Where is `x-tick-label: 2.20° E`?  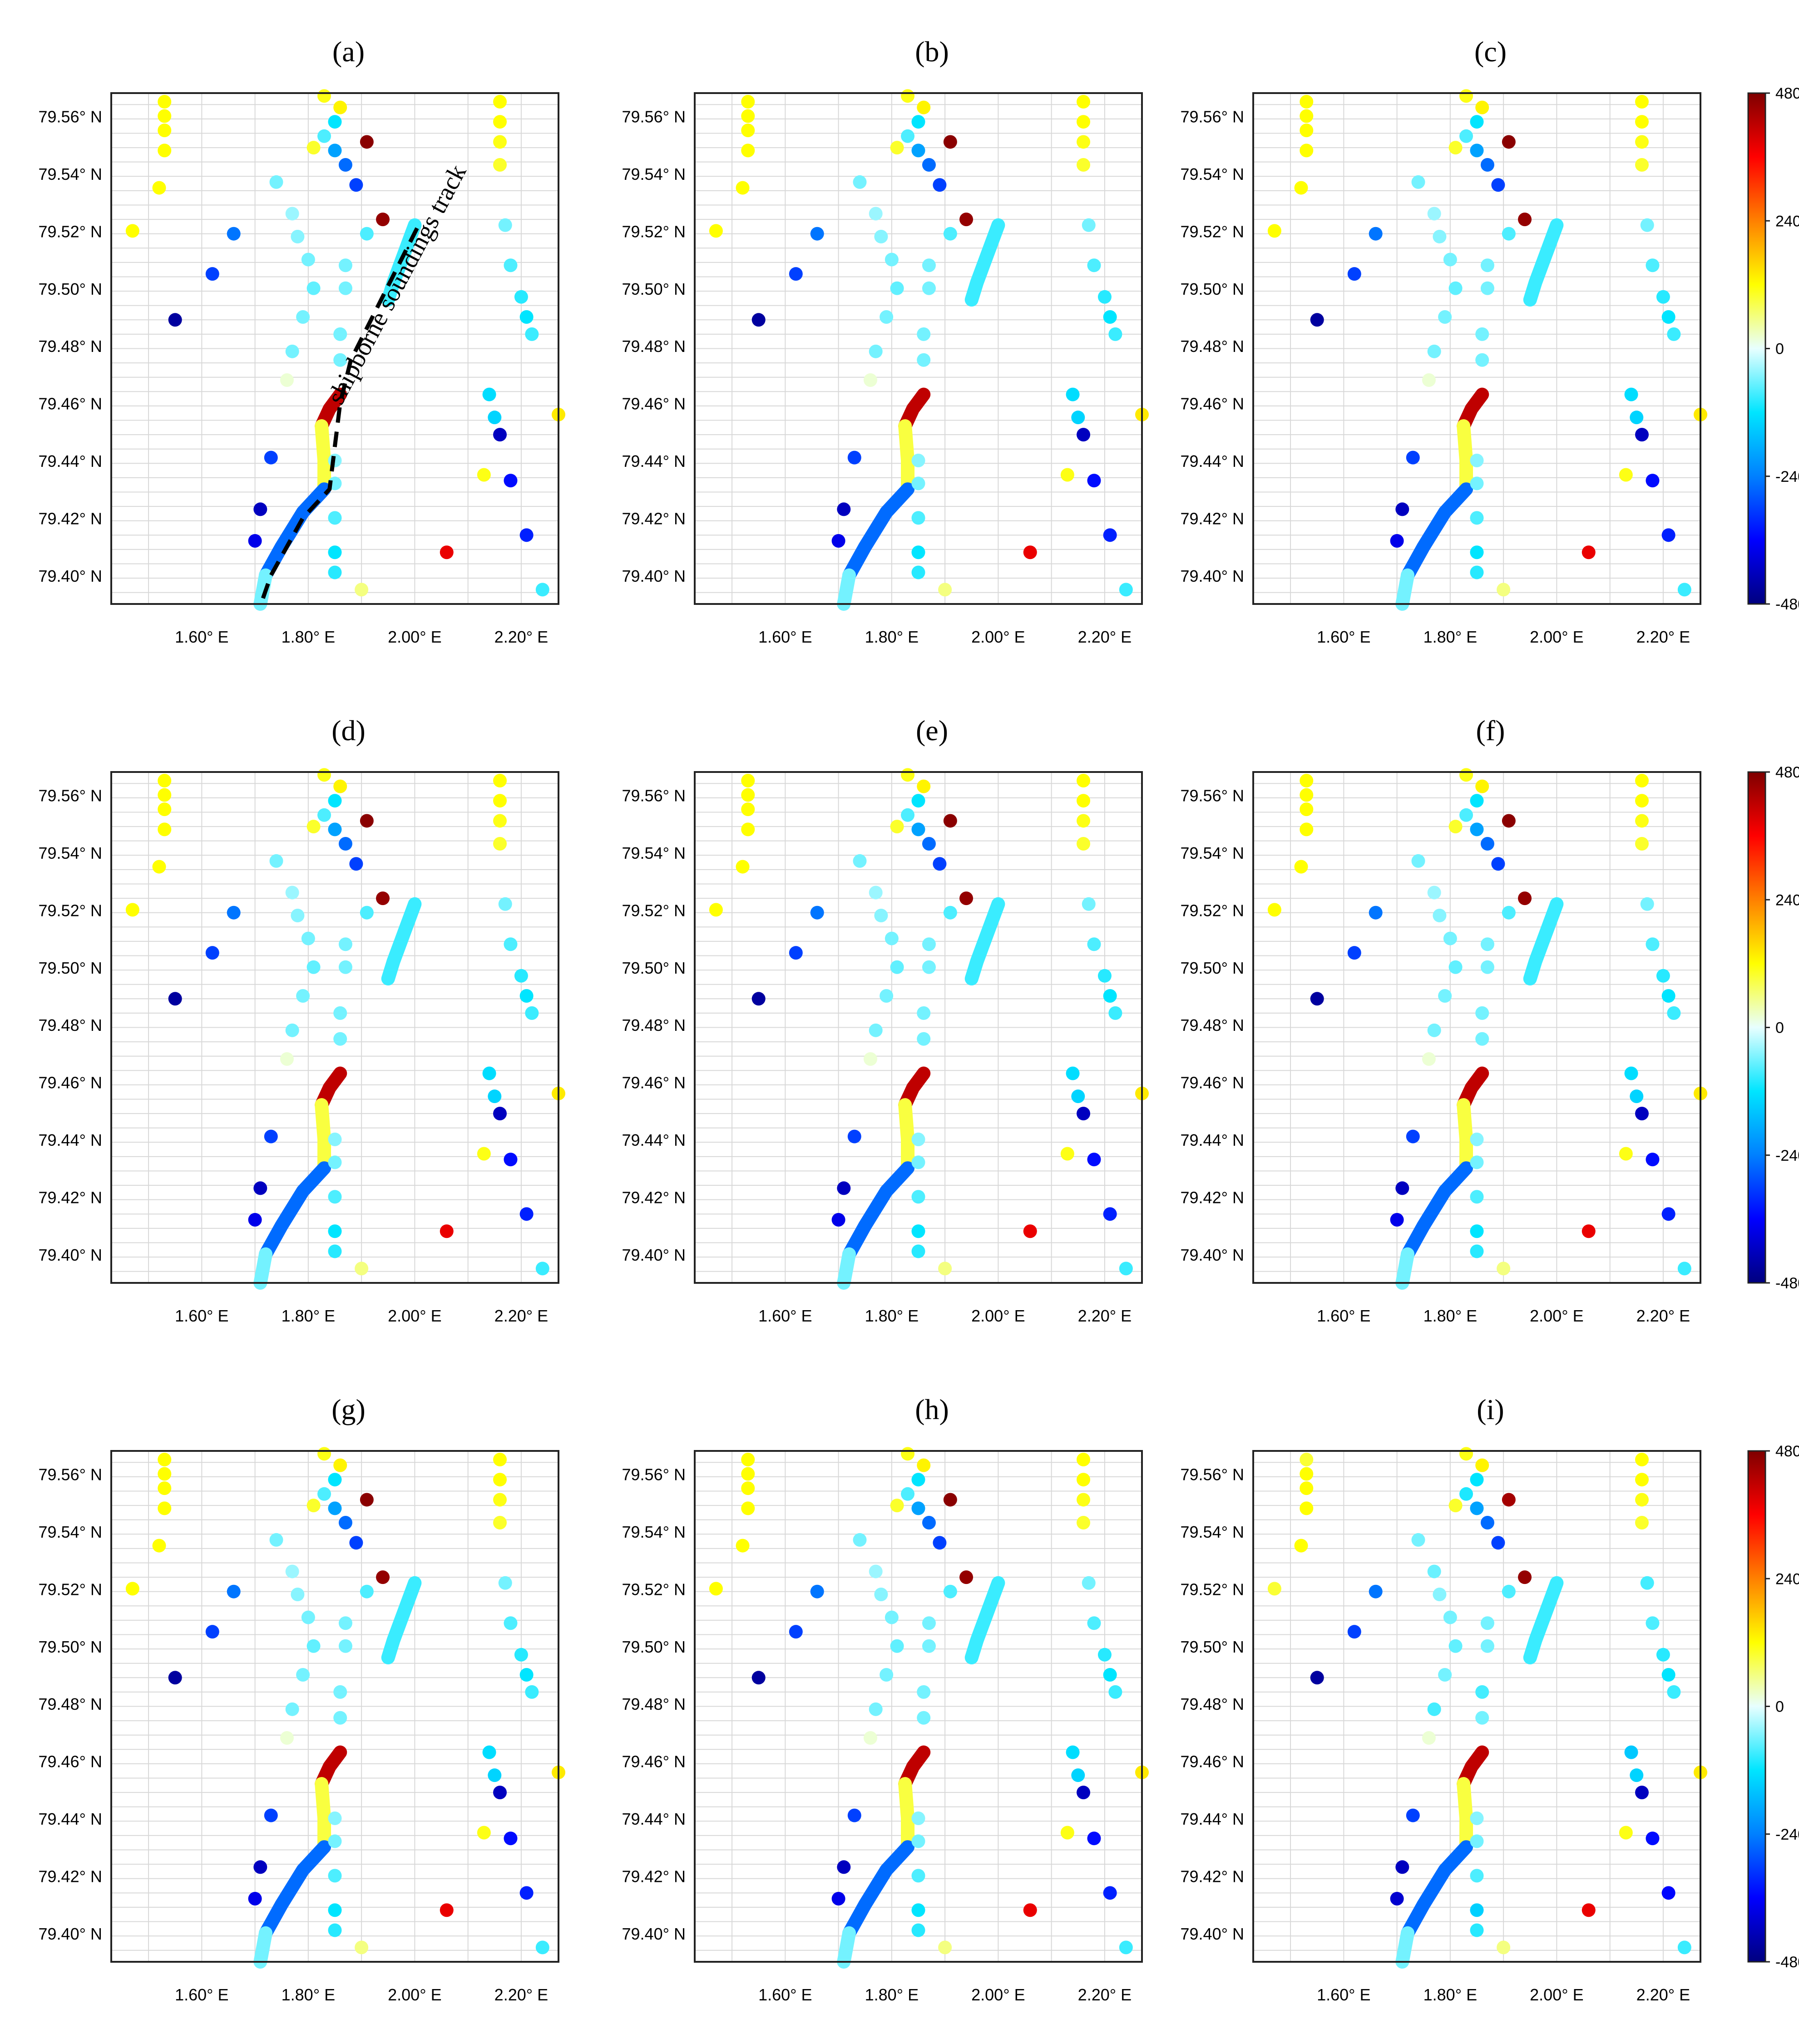 x-tick-label: 2.20° E is located at coordinates (1663, 1995).